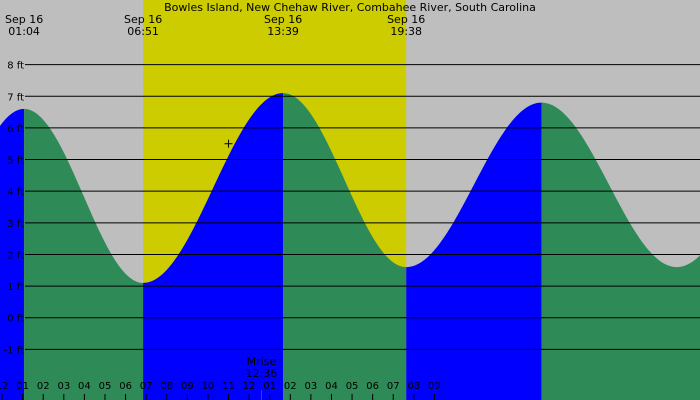  I want to click on moonrise-time: 12:36, so click(262, 373).